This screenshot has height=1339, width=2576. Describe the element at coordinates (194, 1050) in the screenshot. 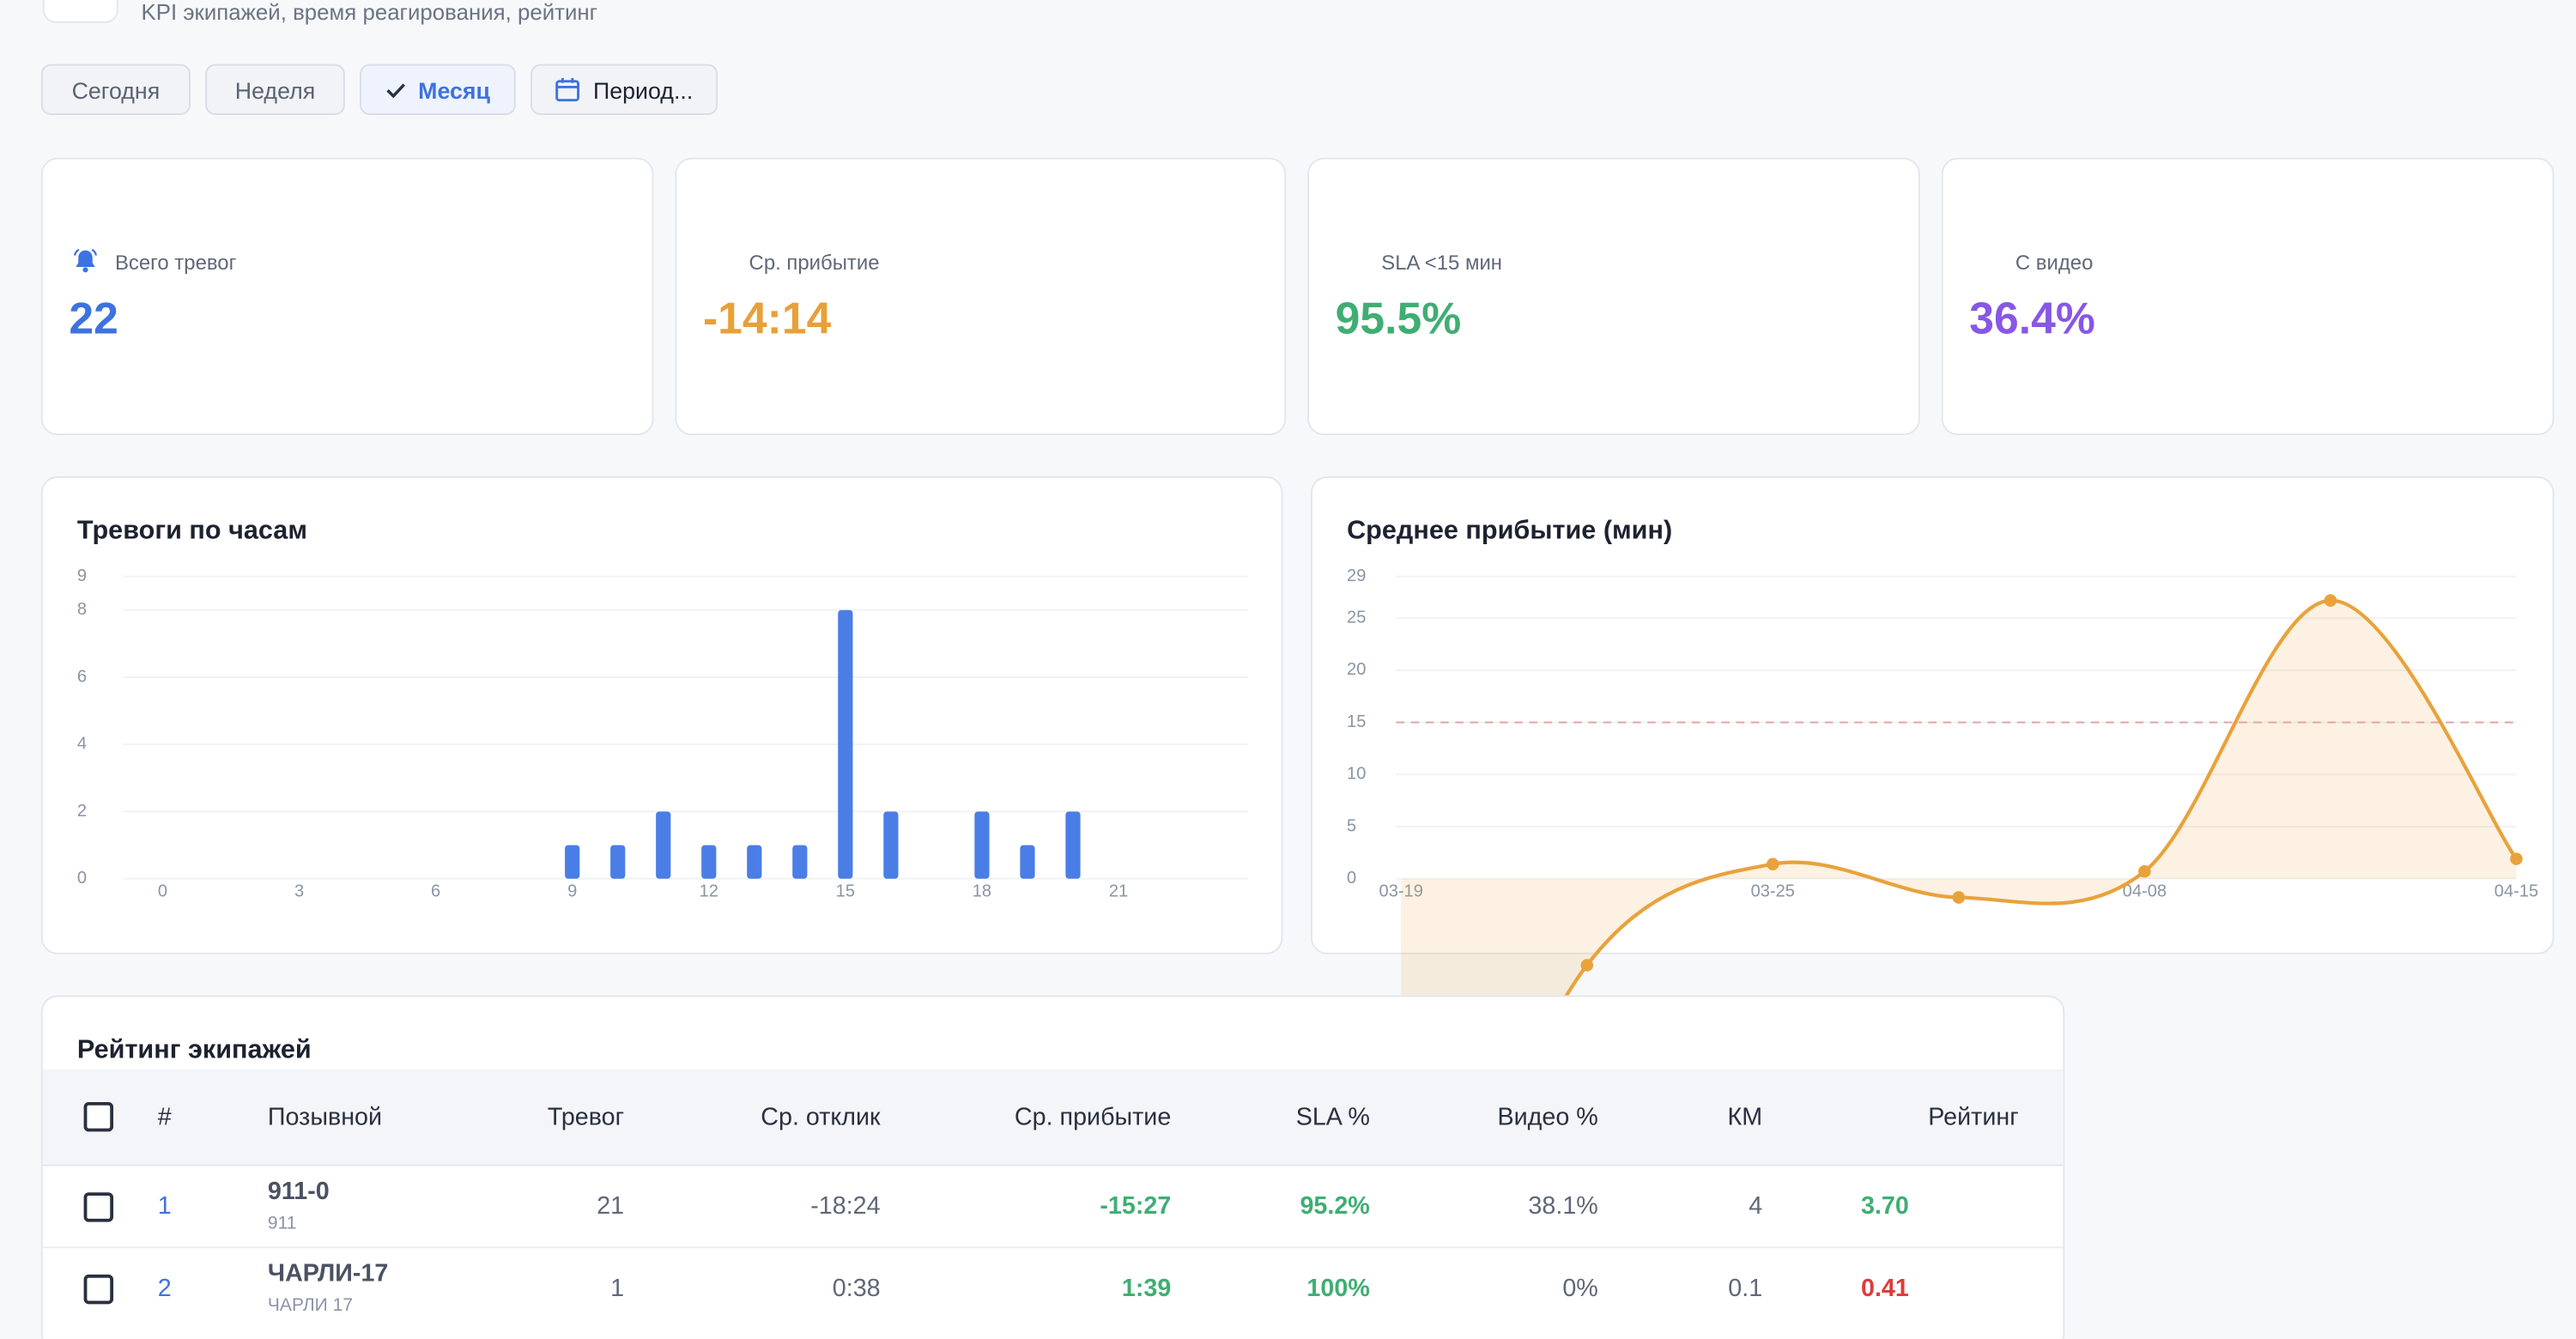

I see `table-title: Рейтинг экипажей` at that location.